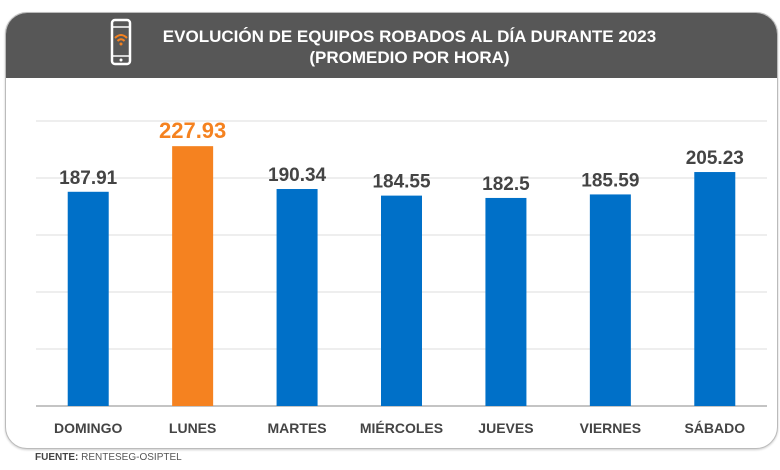 This screenshot has height=470, width=780. What do you see at coordinates (131, 457) in the screenshot?
I see `source-value: RENTESEG-OSIPTEL` at bounding box center [131, 457].